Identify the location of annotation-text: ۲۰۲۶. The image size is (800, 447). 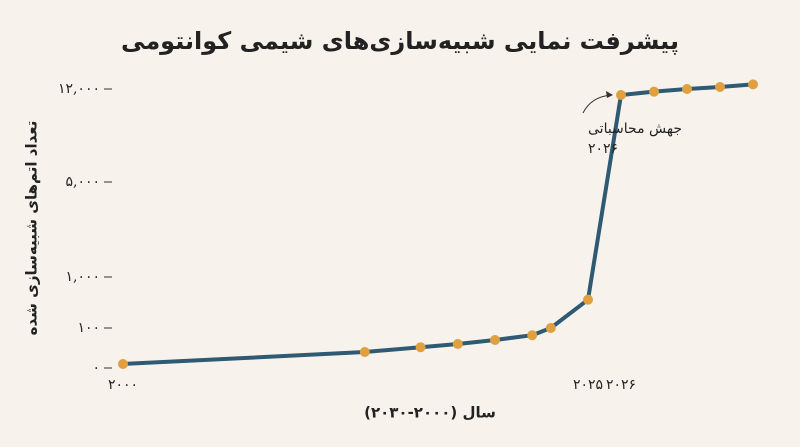
(603, 149).